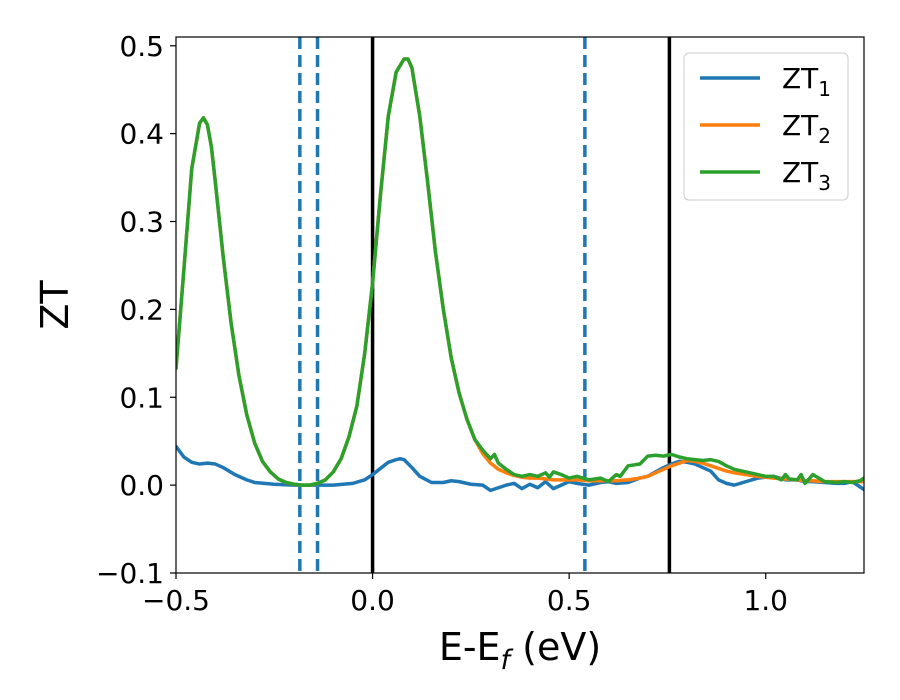 Image resolution: width=900 pixels, height=700 pixels. What do you see at coordinates (520, 468) in the screenshot?
I see `series-line-zt1` at bounding box center [520, 468].